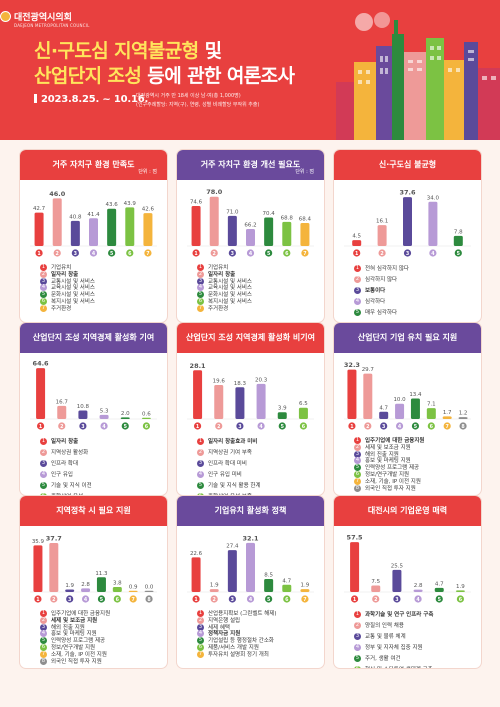 This screenshot has height=707, width=500. I want to click on survey-period: 2023.8.25. ~ 10.16., so click(91, 99).